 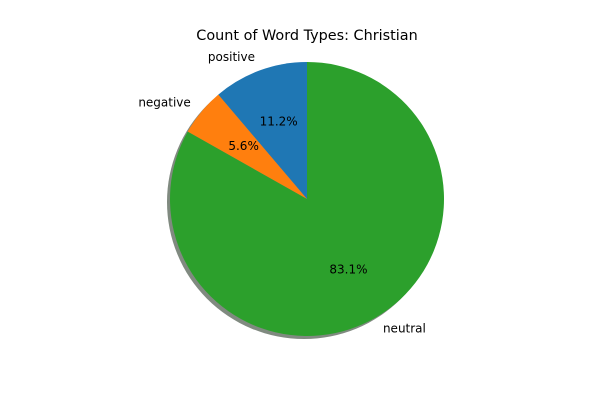 What do you see at coordinates (404, 329) in the screenshot?
I see `slice-label-neutral: neutral` at bounding box center [404, 329].